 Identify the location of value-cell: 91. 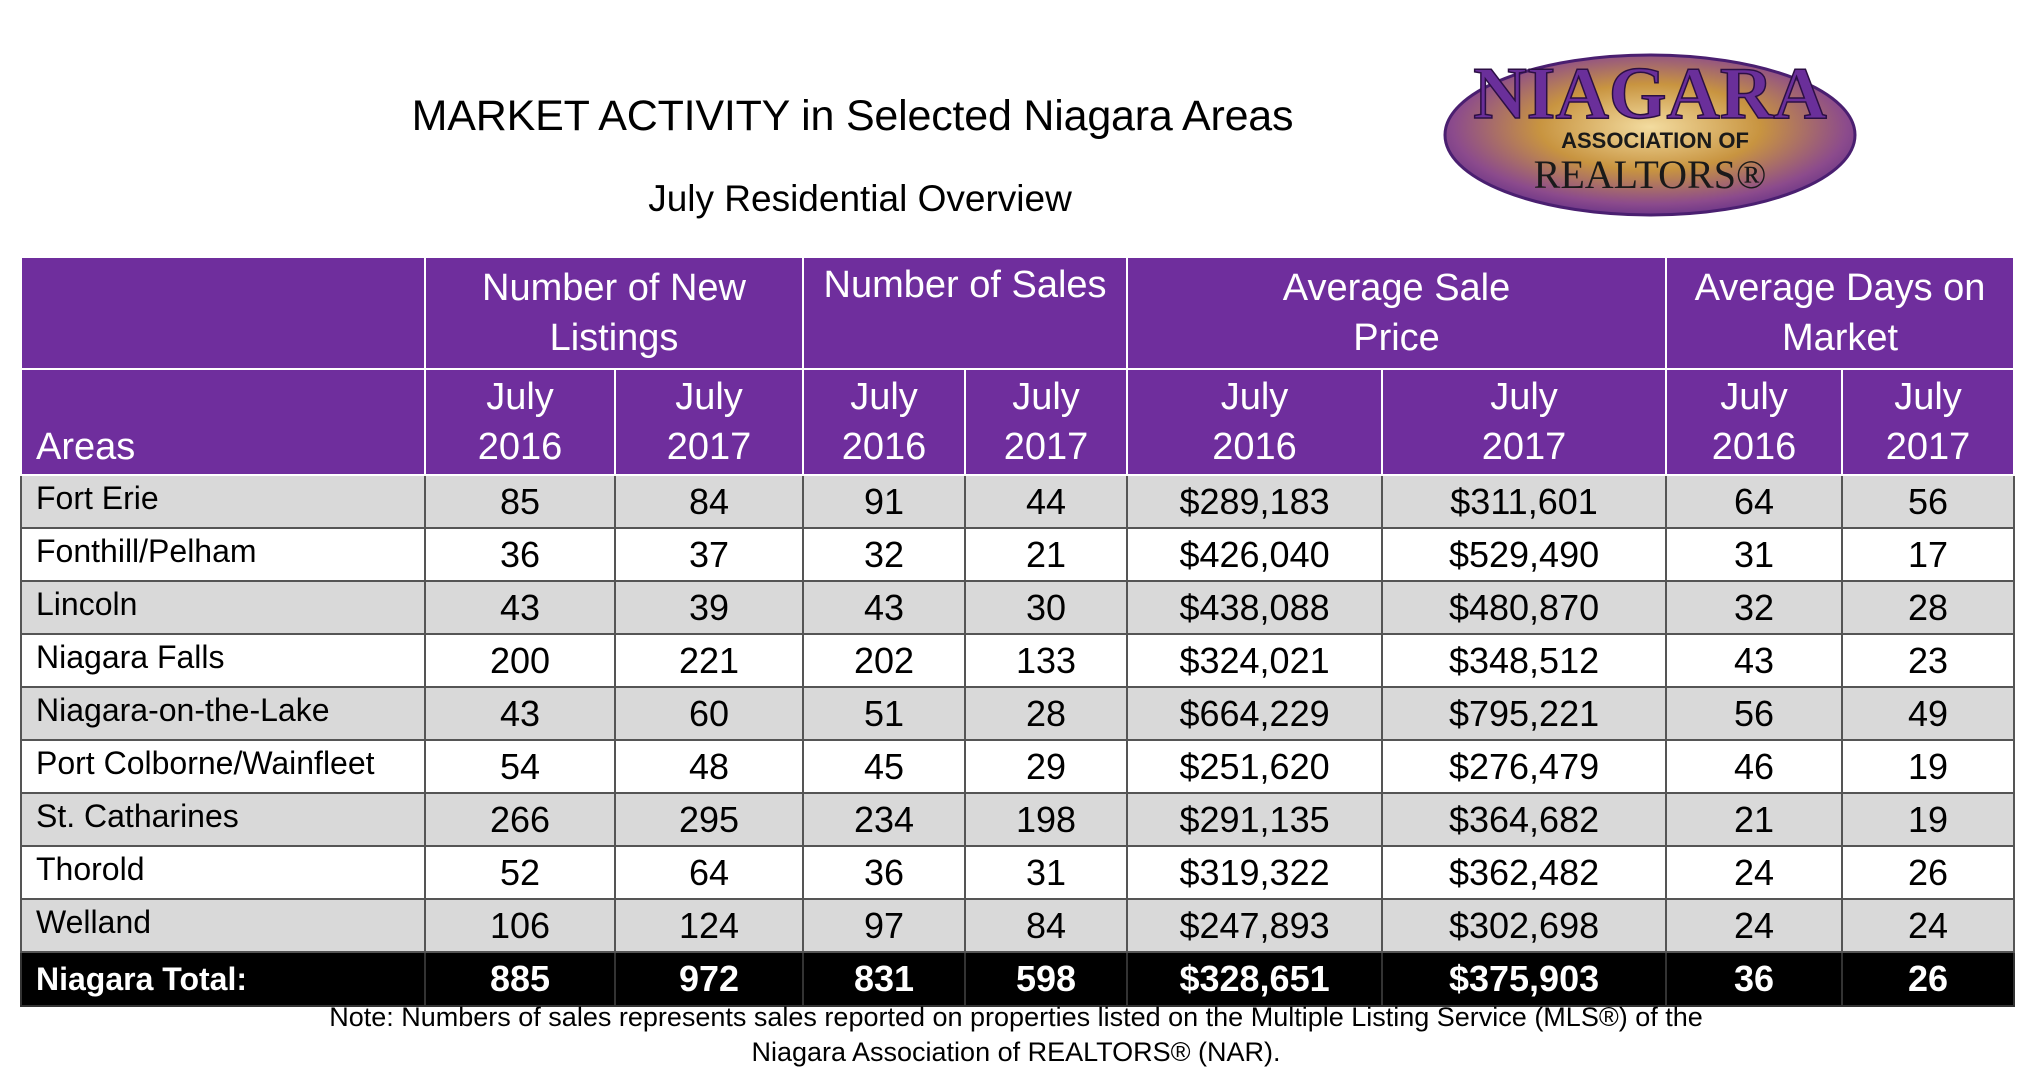
(884, 501).